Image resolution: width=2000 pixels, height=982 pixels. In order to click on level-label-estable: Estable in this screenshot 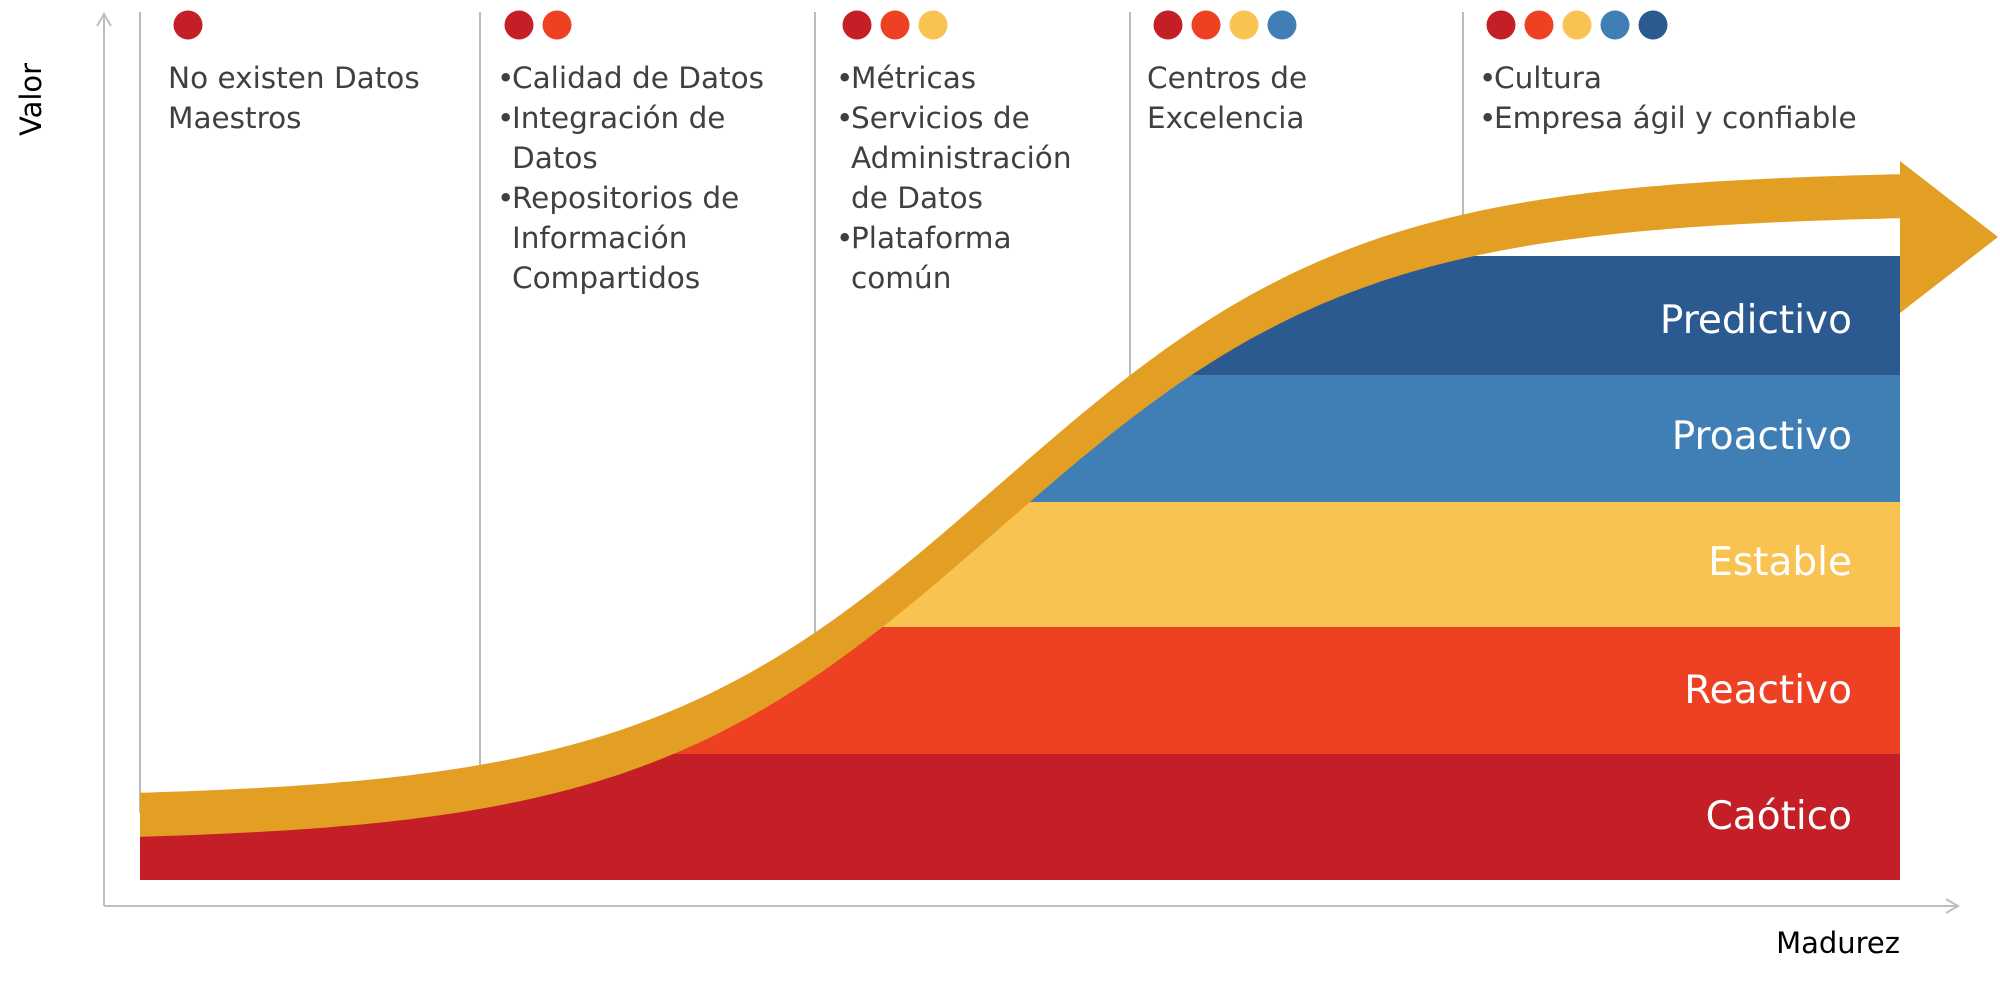, I will do `click(1780, 562)`.